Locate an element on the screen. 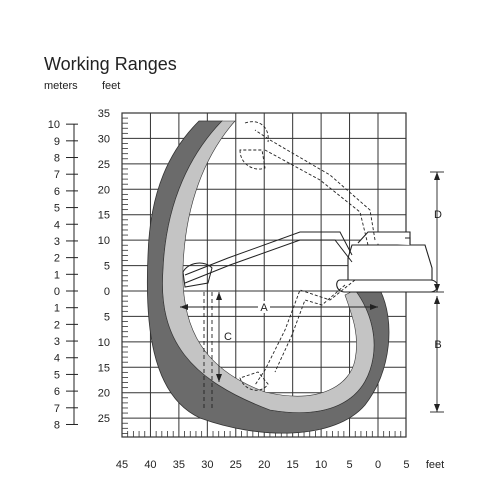  bottom-feet-axis: 45 40 35 30 25 20 15 10 5 0 5 is located at coordinates (263, 465).